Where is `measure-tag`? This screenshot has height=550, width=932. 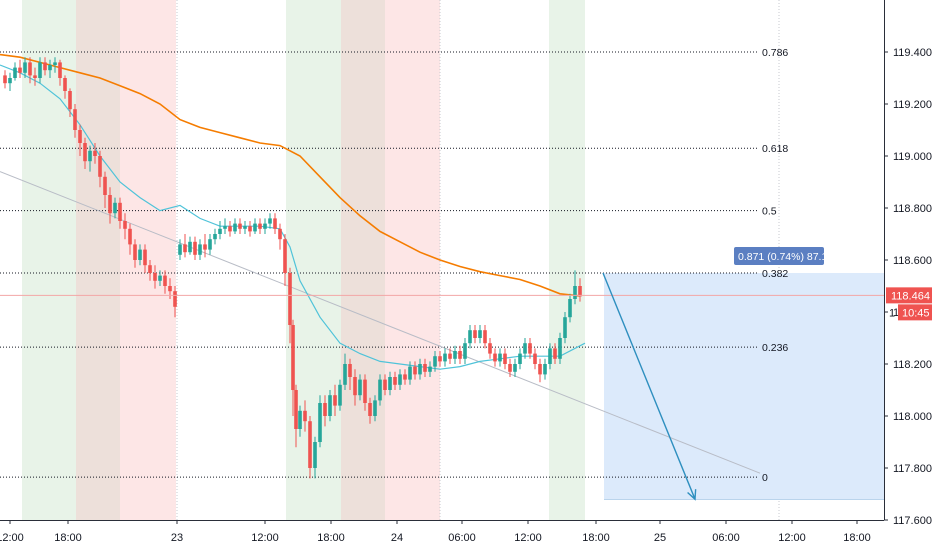 measure-tag is located at coordinates (779, 256).